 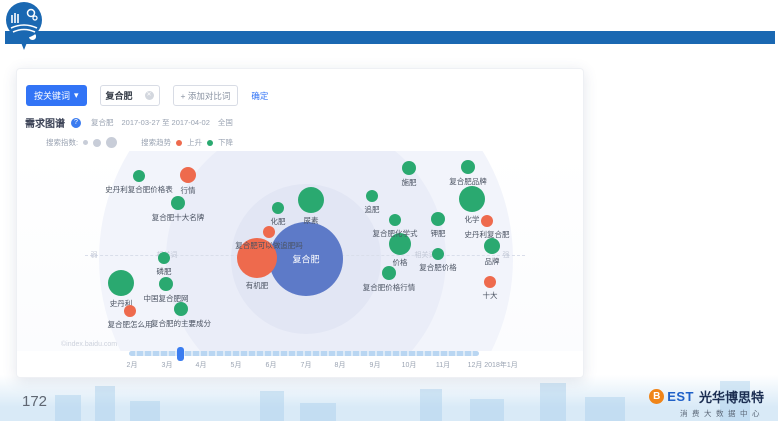 What do you see at coordinates (188, 190) in the screenshot?
I see `bubble-label: 行情` at bounding box center [188, 190].